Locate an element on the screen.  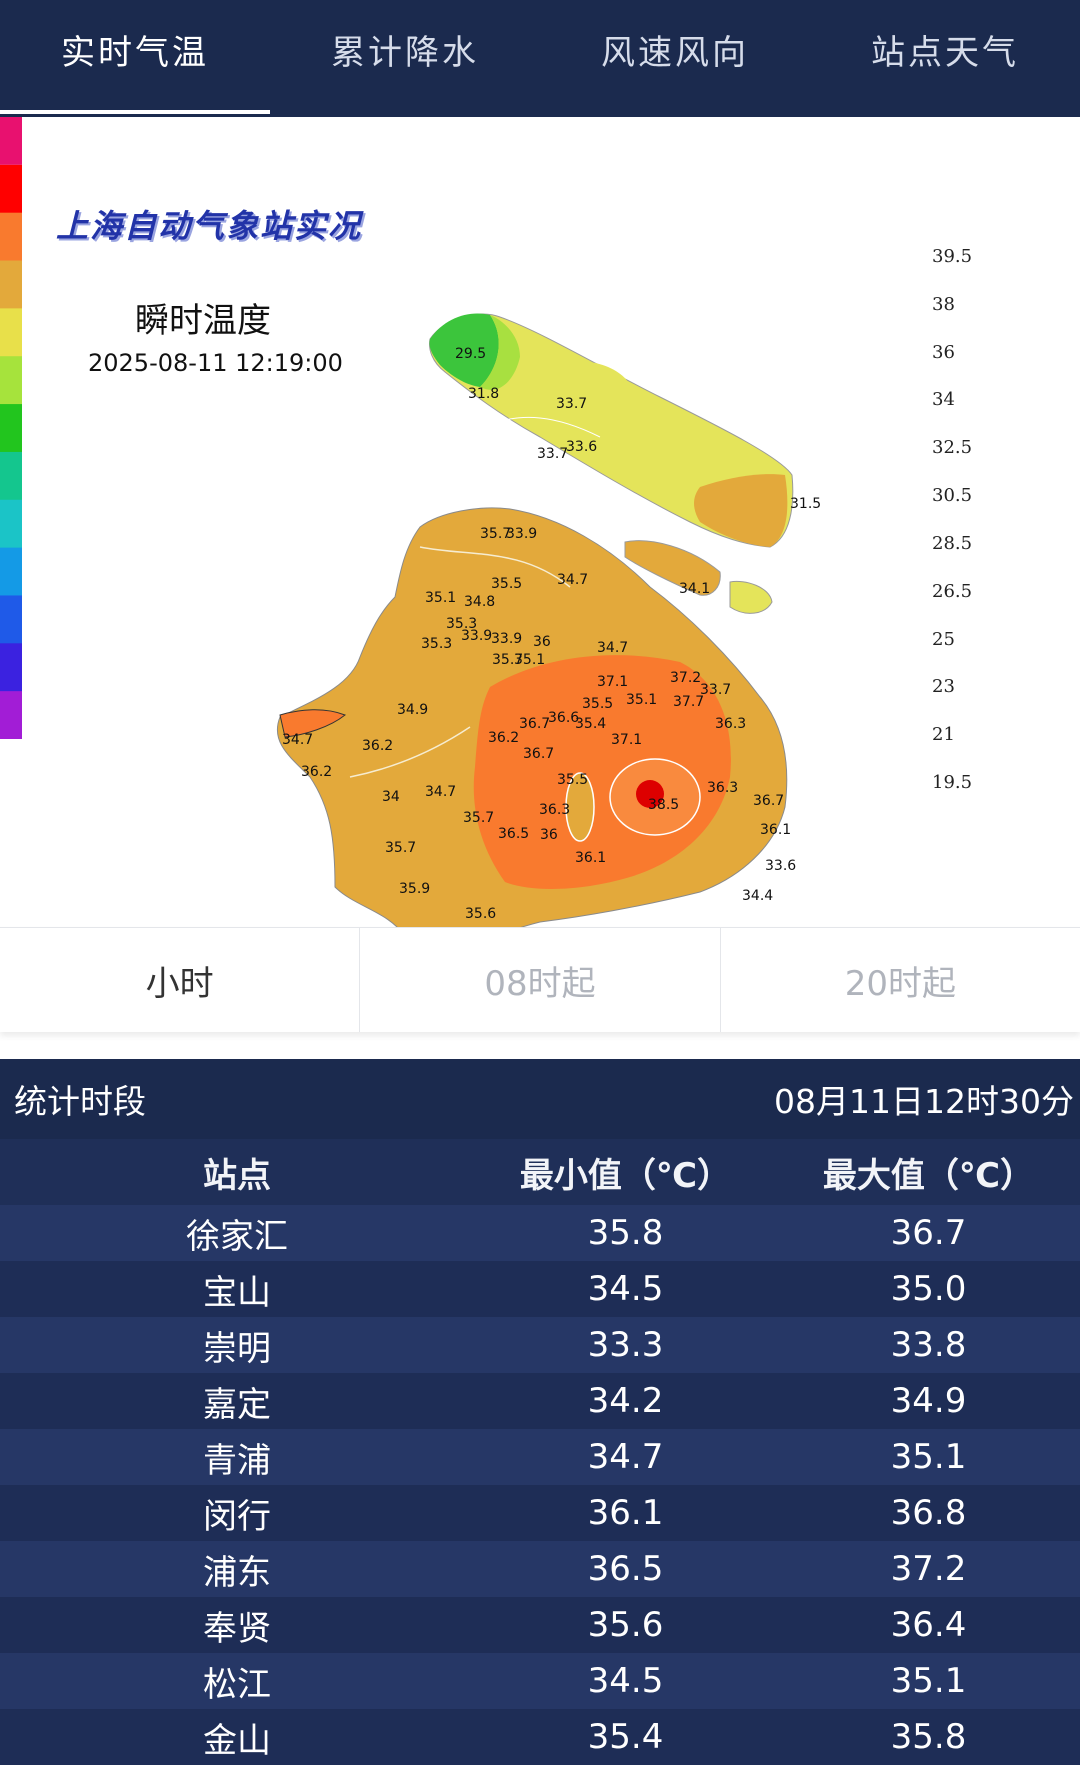
station-value-label: 33.6 is located at coordinates (781, 866).